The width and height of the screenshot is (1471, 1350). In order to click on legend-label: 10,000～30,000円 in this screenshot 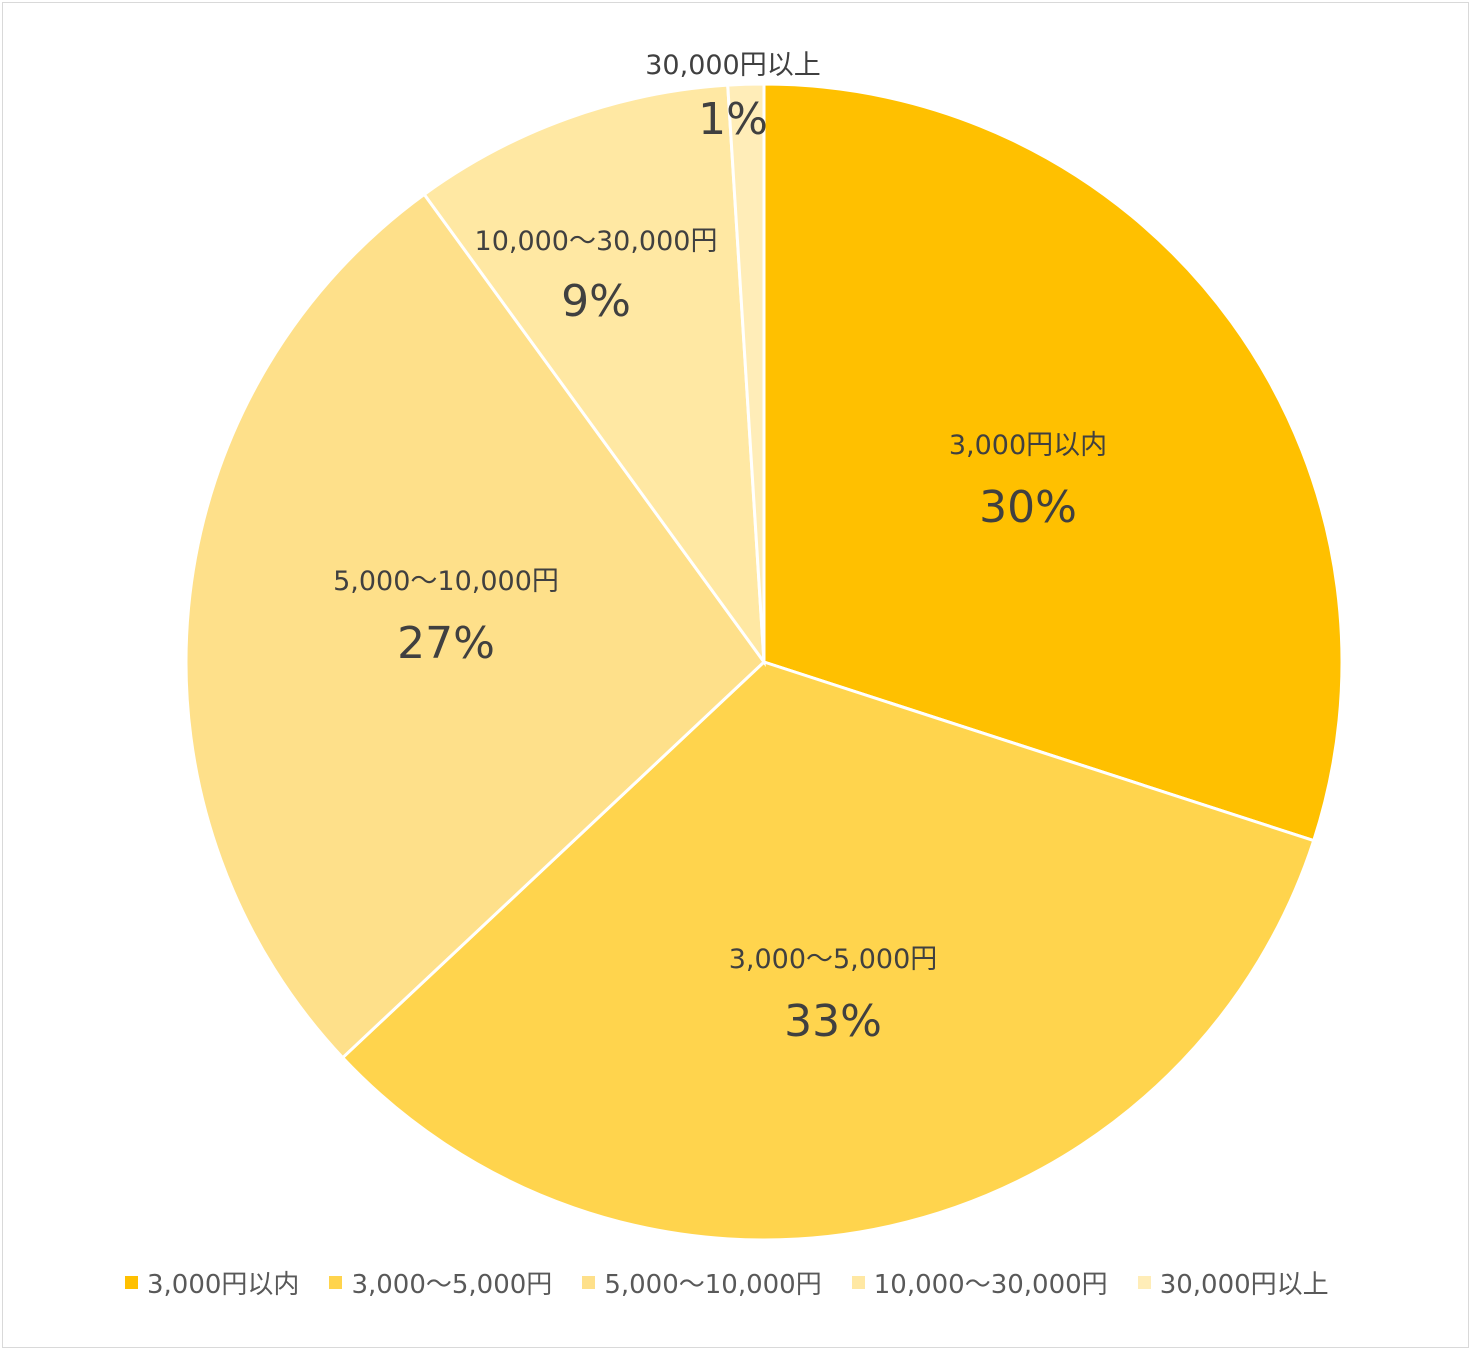, I will do `click(990, 1284)`.